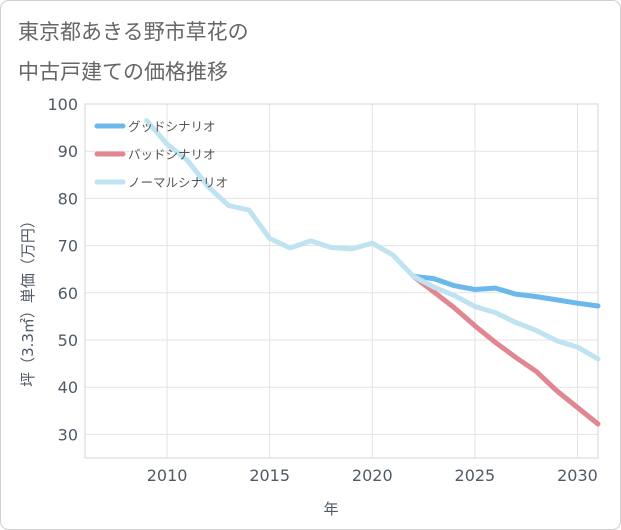 The width and height of the screenshot is (621, 530). Describe the element at coordinates (269, 475) in the screenshot. I see `x-tick-label: 2015` at that location.